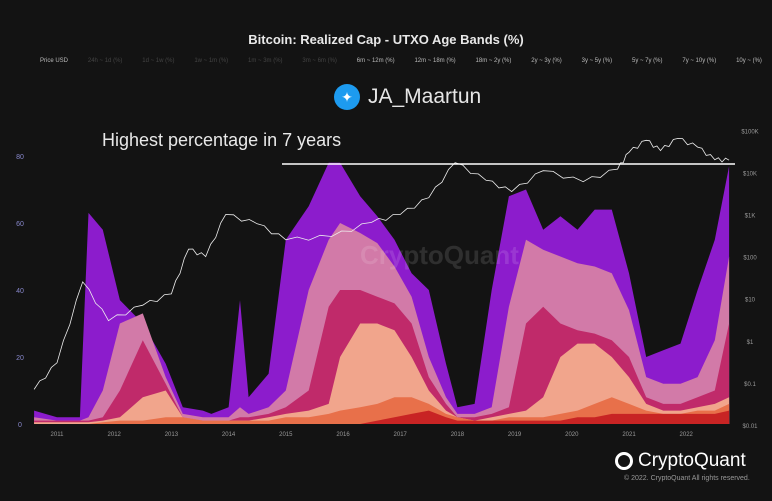 This screenshot has height=501, width=772. What do you see at coordinates (647, 61) in the screenshot?
I see `legend-item: 5y ~ 7y (%)` at bounding box center [647, 61].